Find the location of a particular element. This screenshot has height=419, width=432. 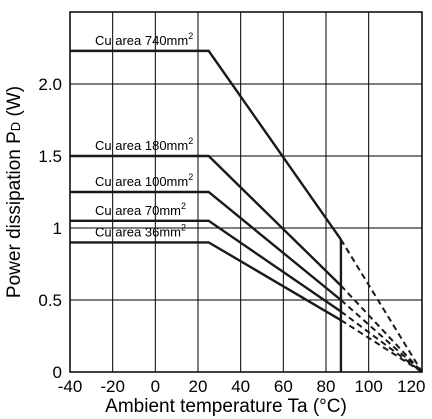

y-tick-label: 0.5 is located at coordinates (50, 300).